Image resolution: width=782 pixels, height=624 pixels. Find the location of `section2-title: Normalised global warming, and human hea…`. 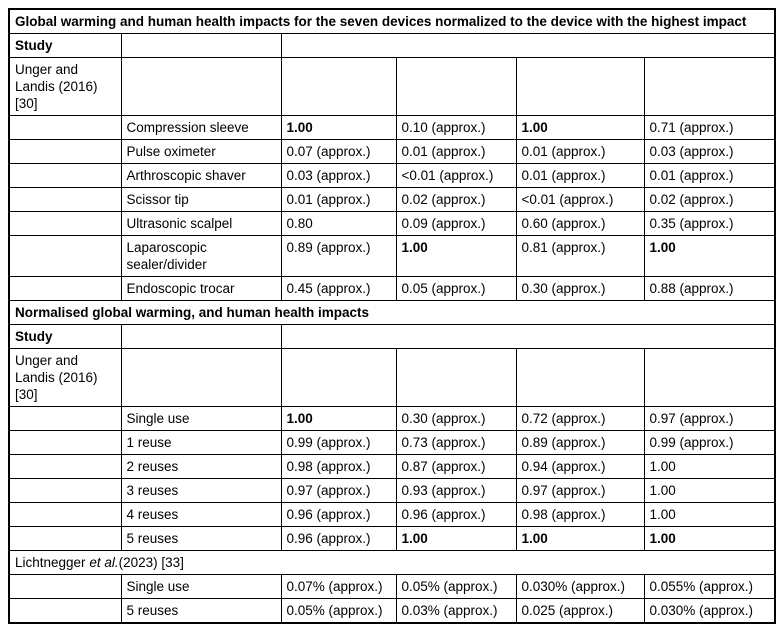

section2-title: Normalised global warming, and human hea… is located at coordinates (392, 312).